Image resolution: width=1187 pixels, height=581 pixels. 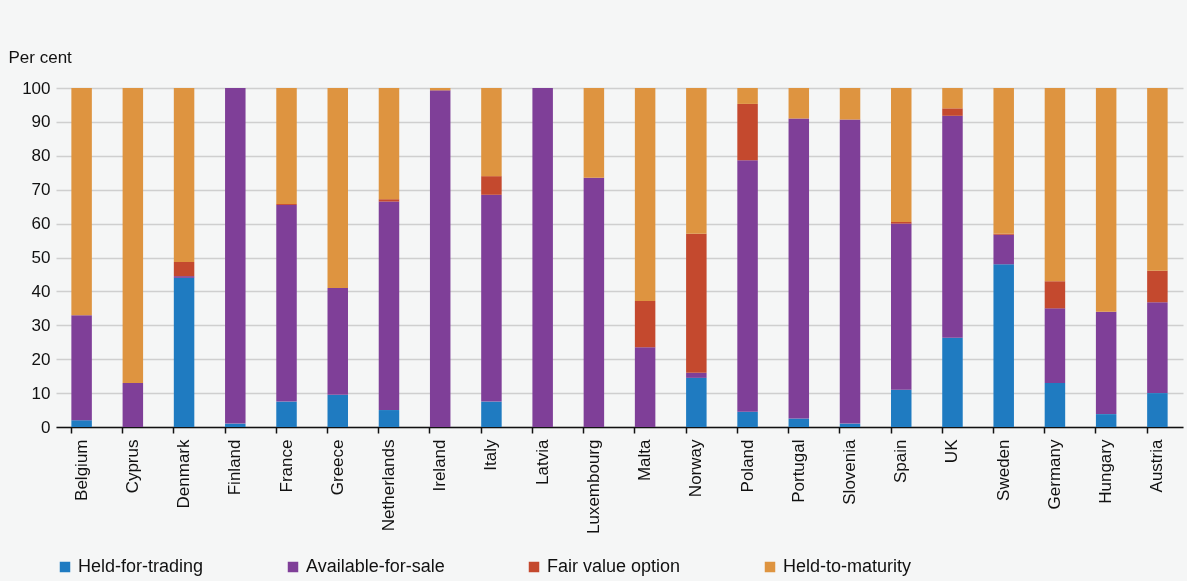 What do you see at coordinates (798, 471) in the screenshot?
I see `x-tick-label: Portugal` at bounding box center [798, 471].